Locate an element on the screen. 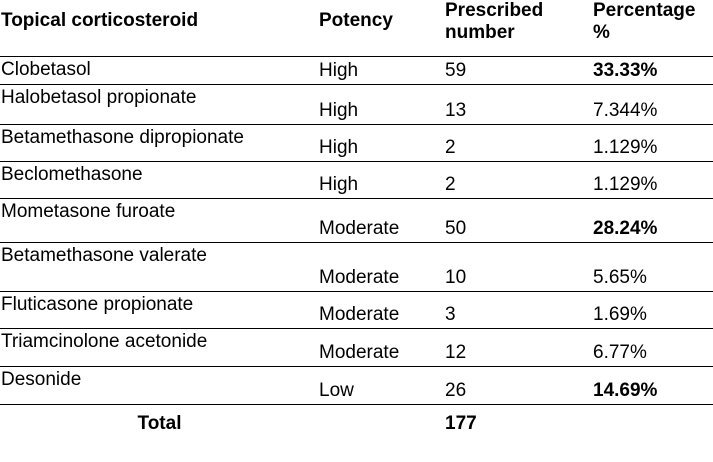 This screenshot has height=462, width=713. table-row: Halobetasol propionate High 13 7.344% is located at coordinates (356, 104).